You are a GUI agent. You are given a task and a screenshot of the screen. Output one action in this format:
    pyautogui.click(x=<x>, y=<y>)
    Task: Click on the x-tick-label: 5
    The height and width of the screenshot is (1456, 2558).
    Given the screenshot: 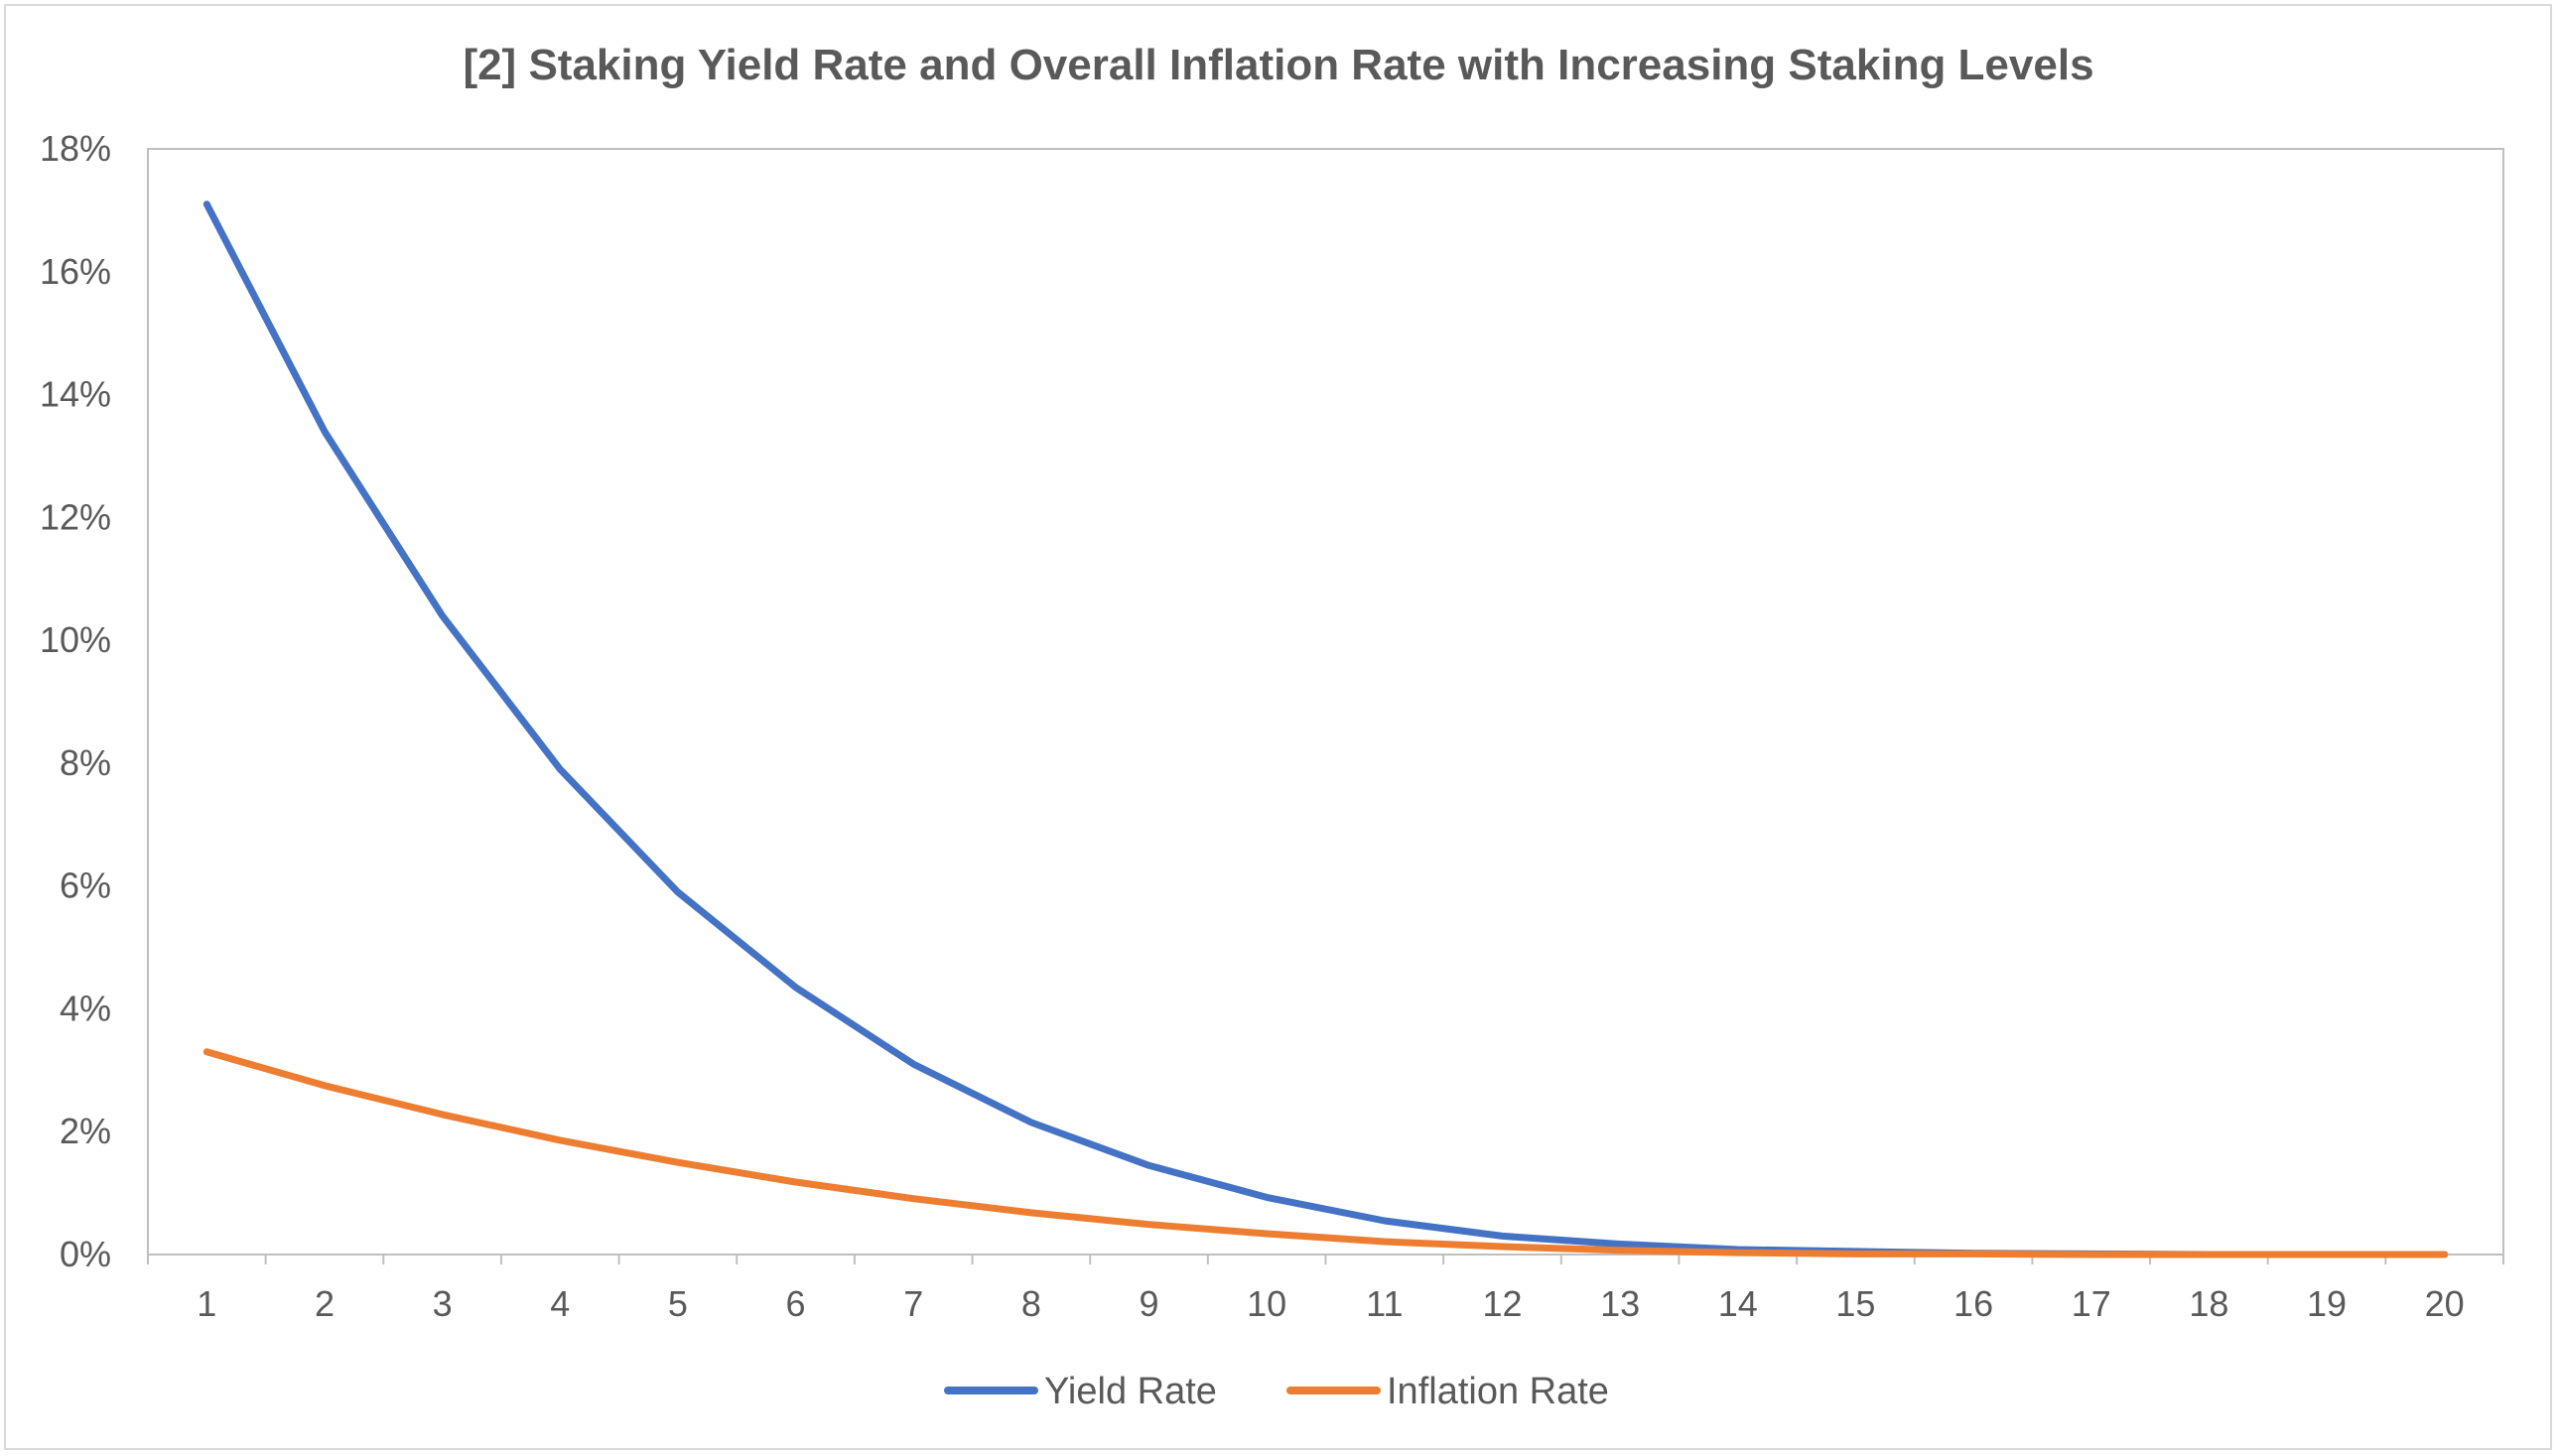 What is the action you would take?
    pyautogui.click(x=678, y=1303)
    